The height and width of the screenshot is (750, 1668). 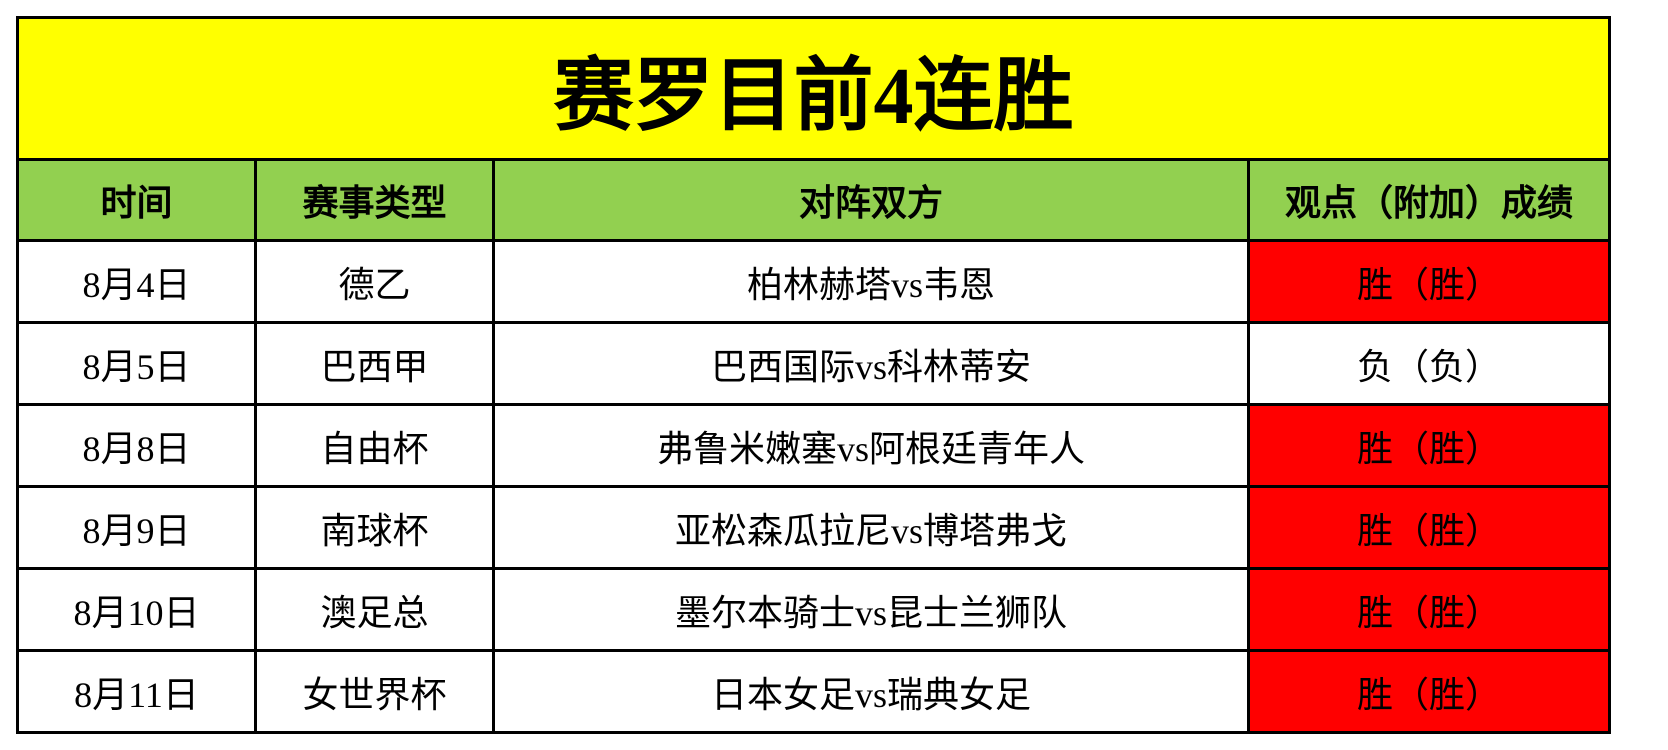 I want to click on match-cell: 巴西国际vs科林蒂安, so click(x=871, y=363).